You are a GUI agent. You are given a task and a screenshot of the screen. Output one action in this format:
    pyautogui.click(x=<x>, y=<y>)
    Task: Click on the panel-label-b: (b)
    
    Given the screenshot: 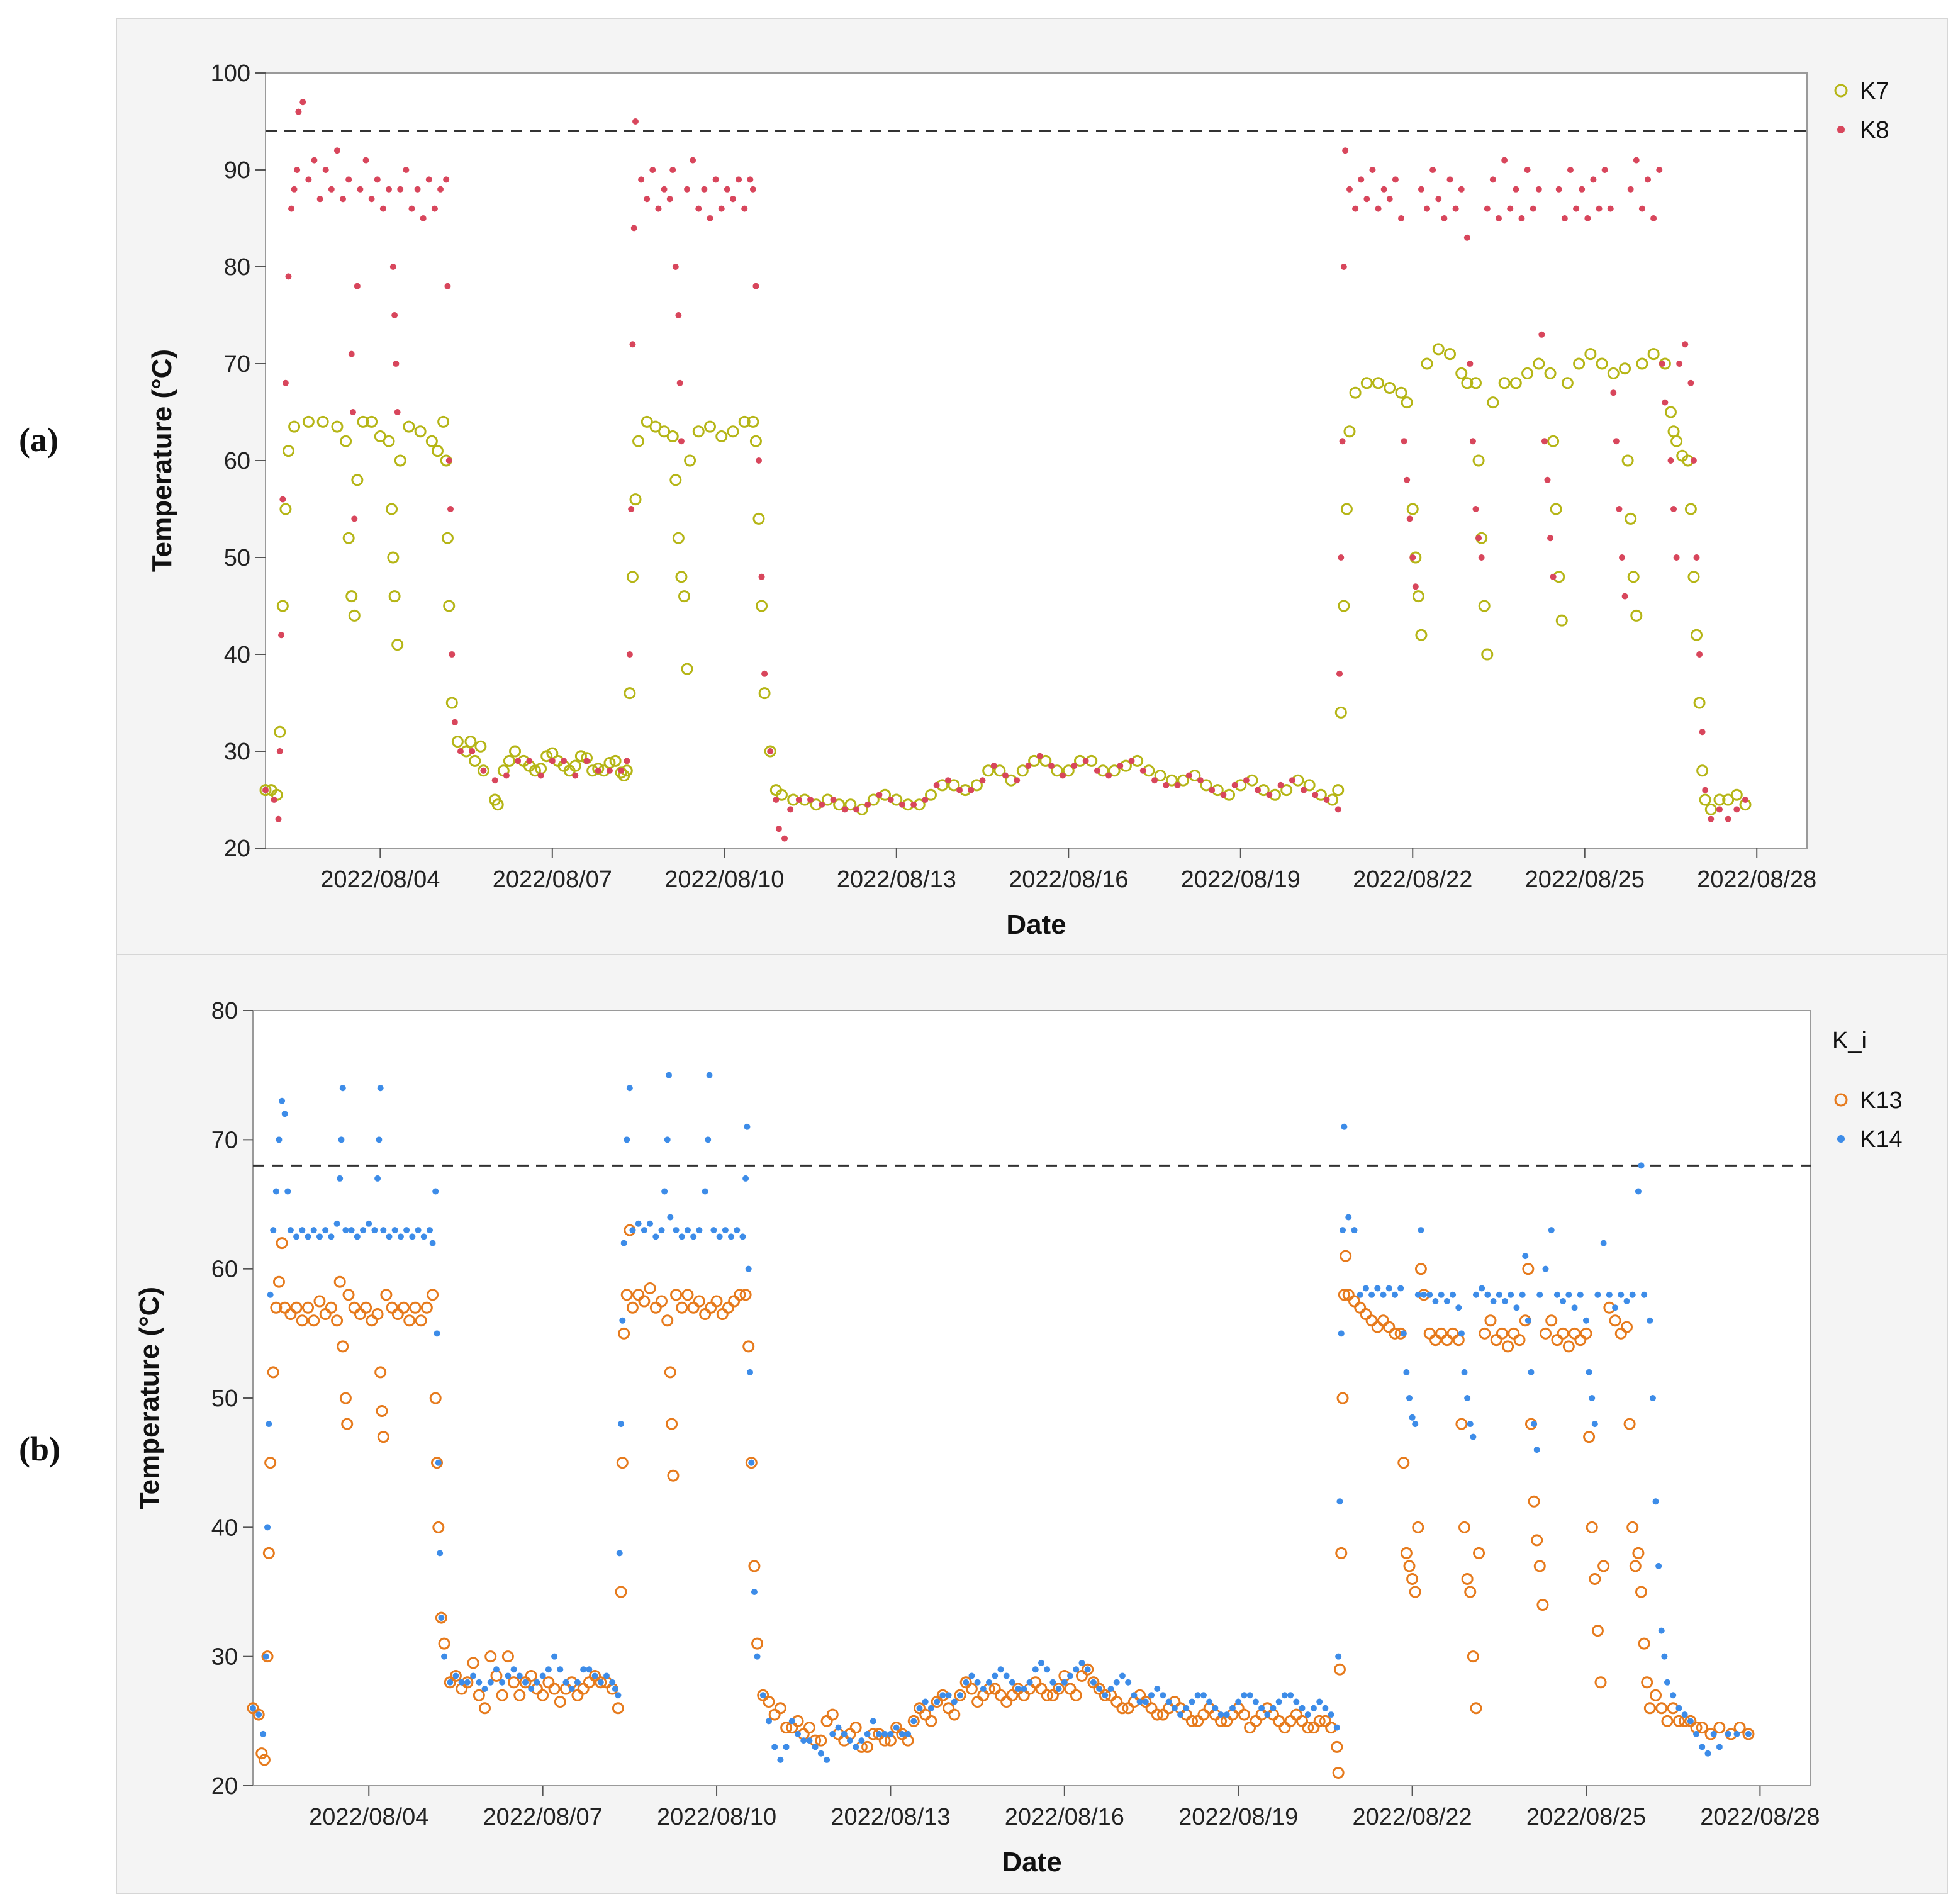 What is the action you would take?
    pyautogui.click(x=39, y=1449)
    